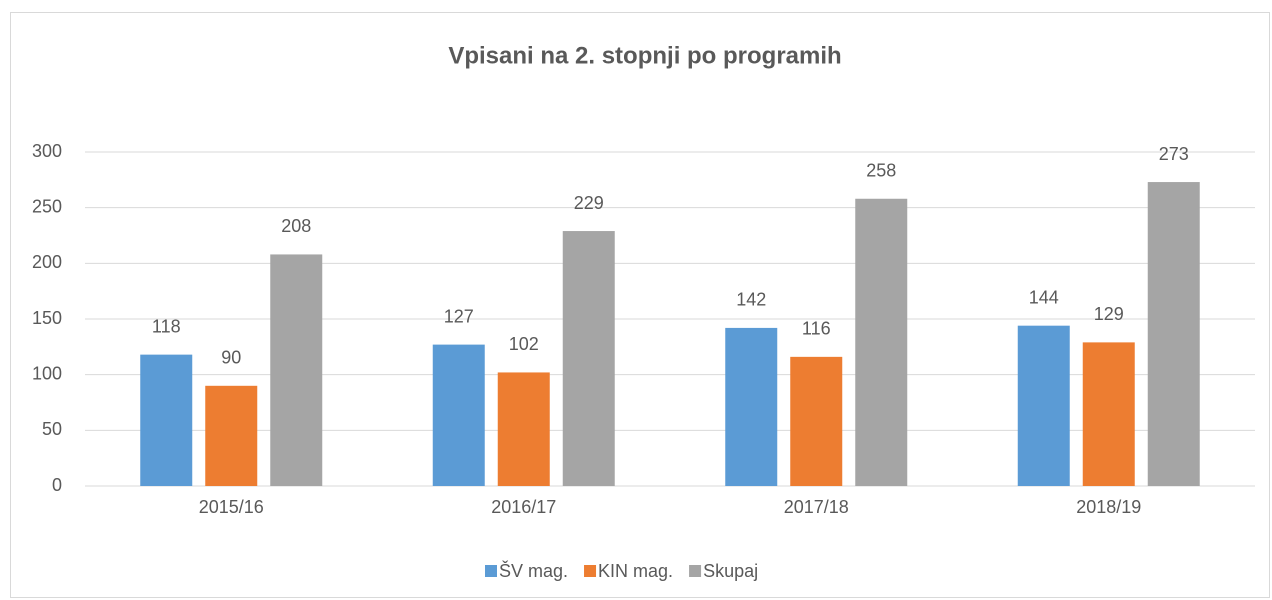  Describe the element at coordinates (57, 485) in the screenshot. I see `y-tick-label: 0` at that location.